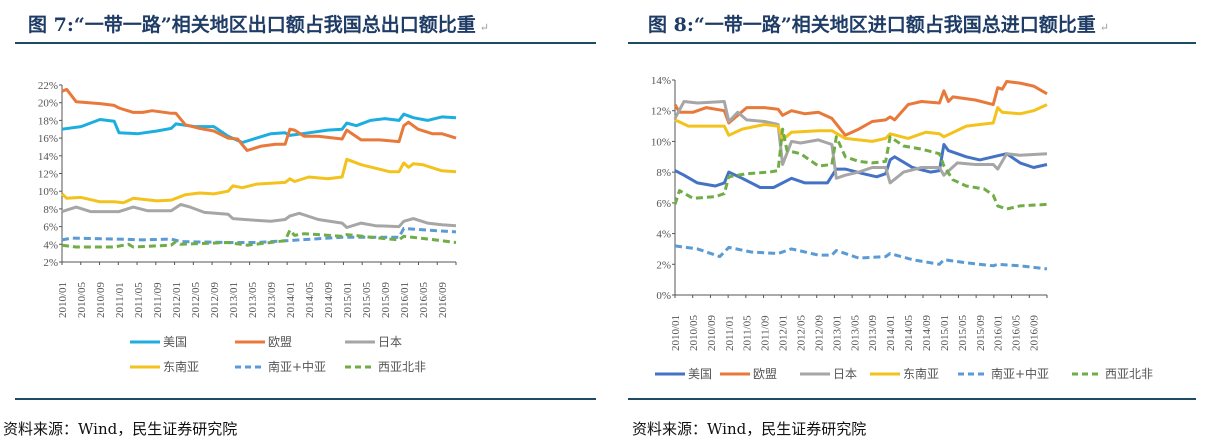 This screenshot has width=1208, height=447. Describe the element at coordinates (120, 429) in the screenshot. I see `left-source: 资料来源：Wind，民生证券研究院` at that location.